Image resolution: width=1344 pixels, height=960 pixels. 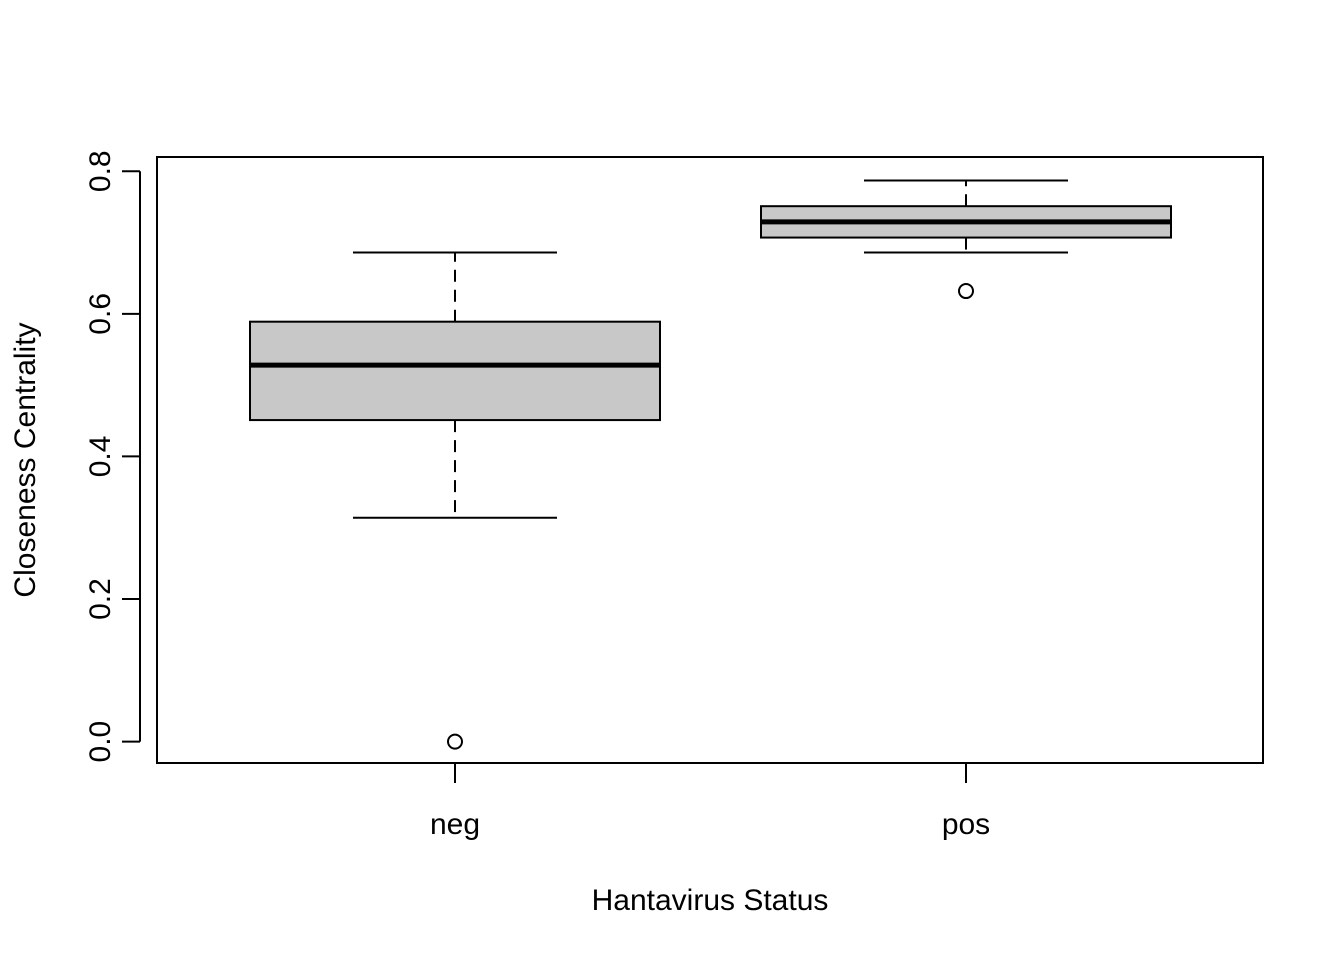 What do you see at coordinates (100, 457) in the screenshot?
I see `y-tick-label-2: 0.4` at bounding box center [100, 457].